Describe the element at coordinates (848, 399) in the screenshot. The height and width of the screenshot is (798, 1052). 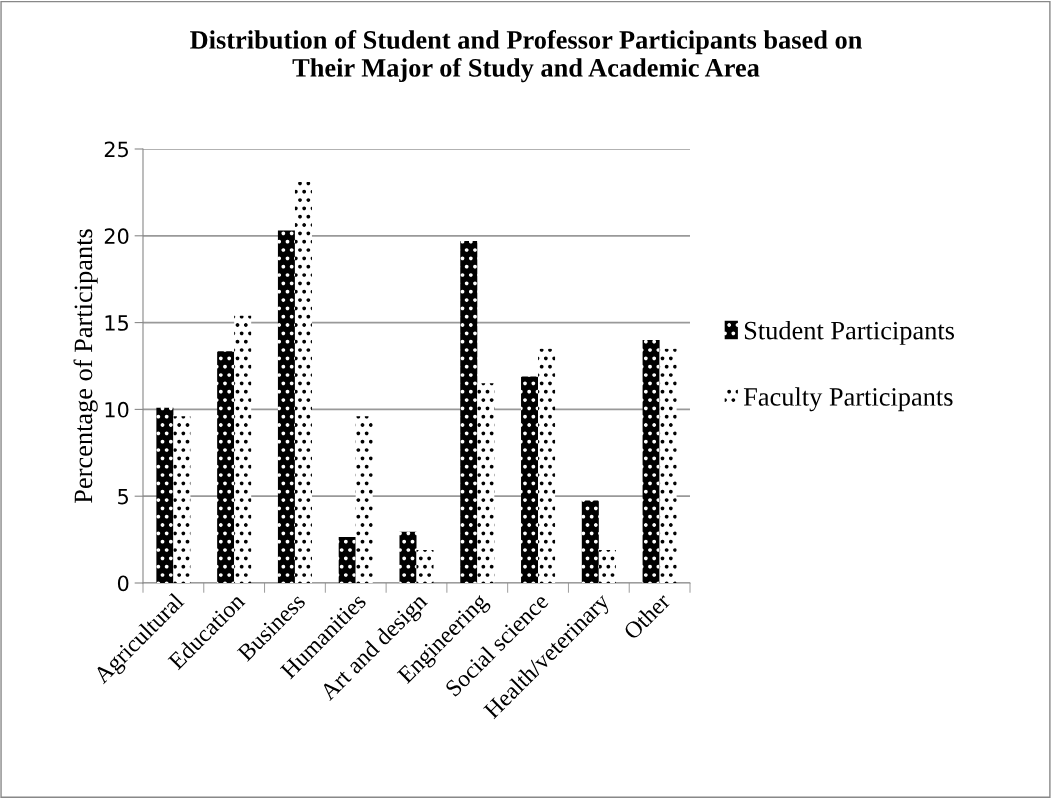
I see `legend-label: Faculty Participants` at that location.